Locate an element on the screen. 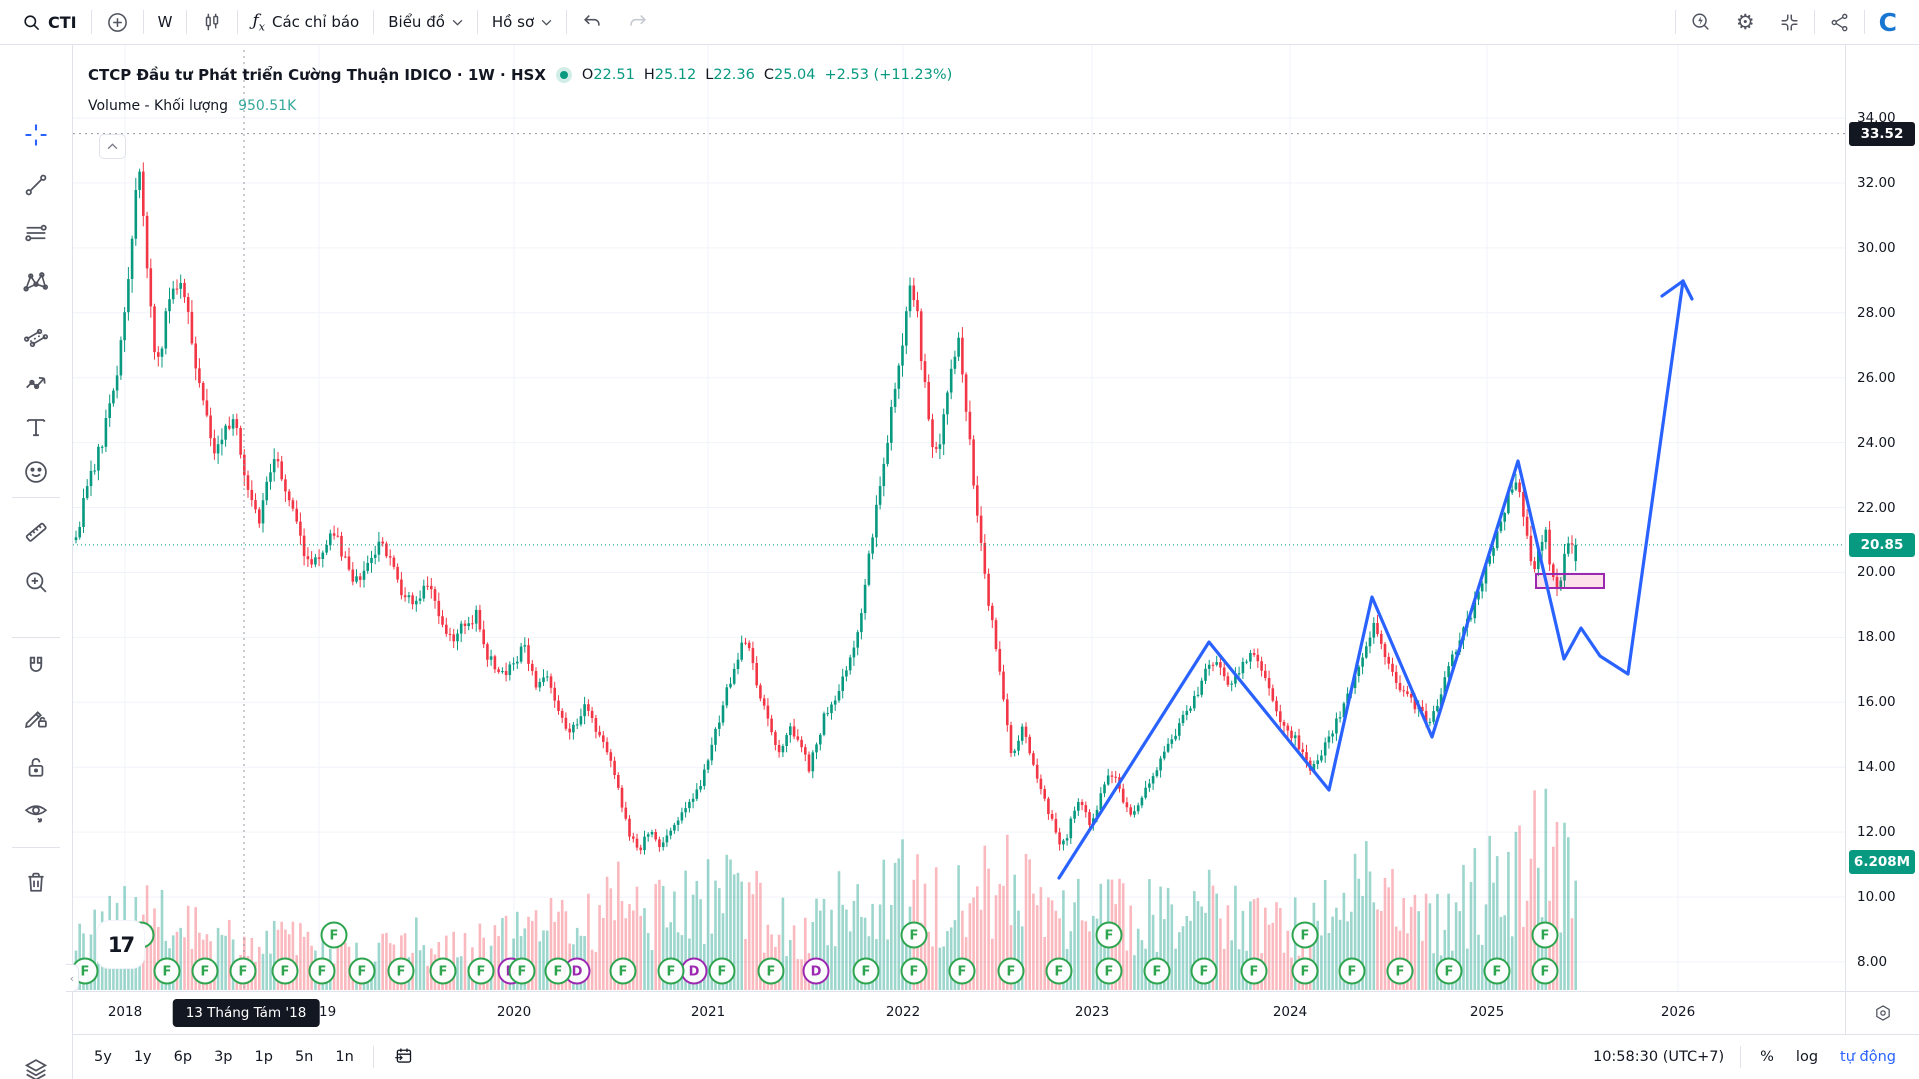 The height and width of the screenshot is (1079, 1919). sidebar-collapse-handle: ‹ is located at coordinates (72, 978).